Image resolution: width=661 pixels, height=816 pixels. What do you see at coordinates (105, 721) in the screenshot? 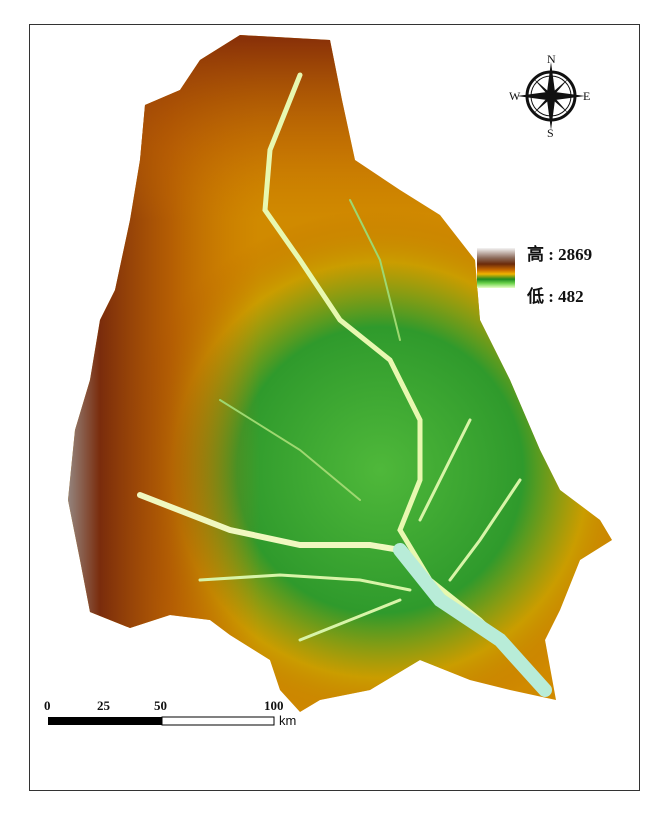
I see `scale-bar-black` at bounding box center [105, 721].